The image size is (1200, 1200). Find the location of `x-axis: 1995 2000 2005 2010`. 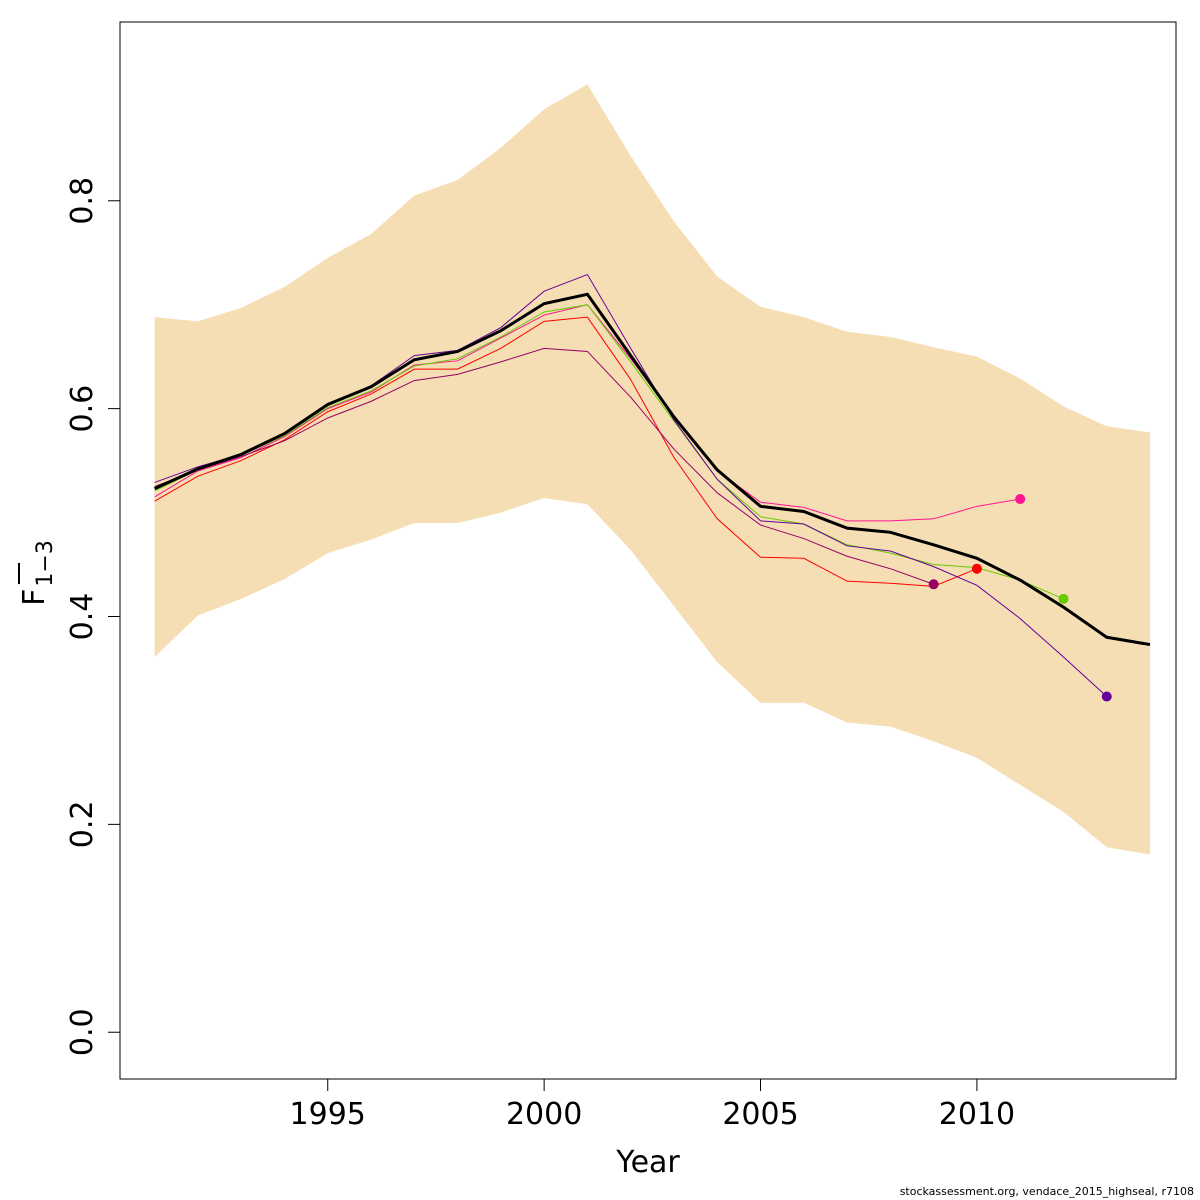

x-axis: 1995 2000 2005 2010 is located at coordinates (652, 1105).